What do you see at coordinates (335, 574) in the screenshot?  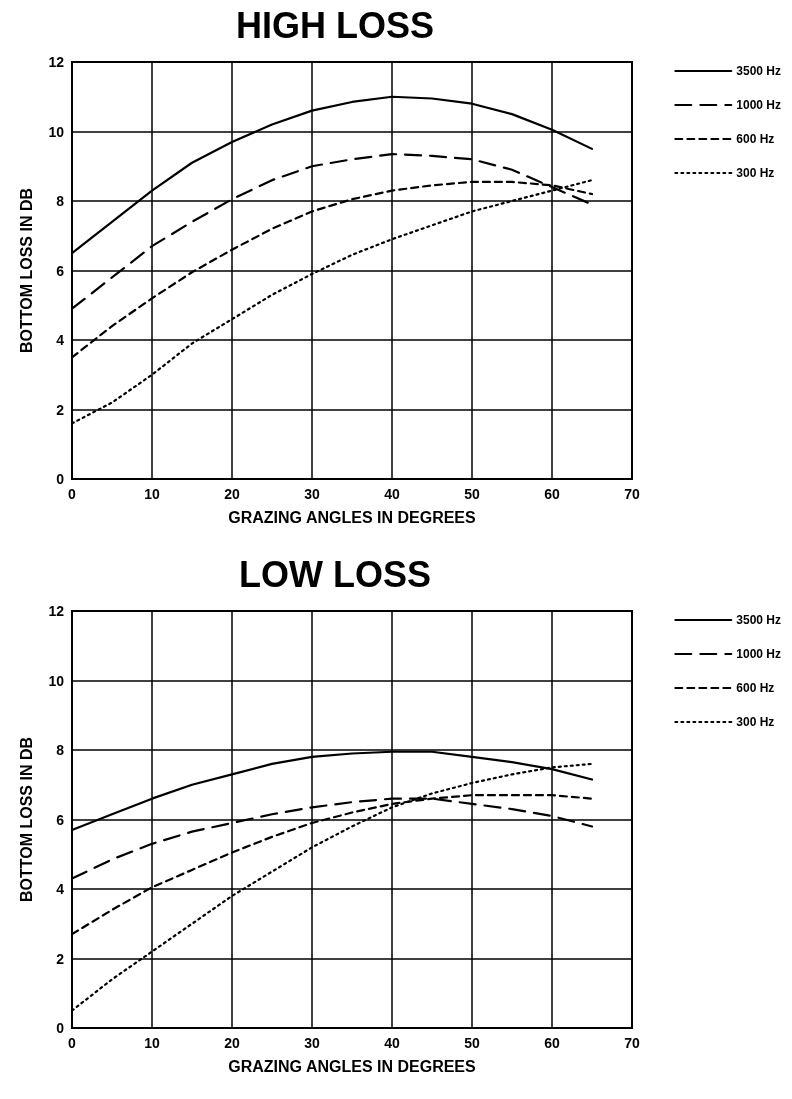 I see `chart-title: LOW LOSS` at bounding box center [335, 574].